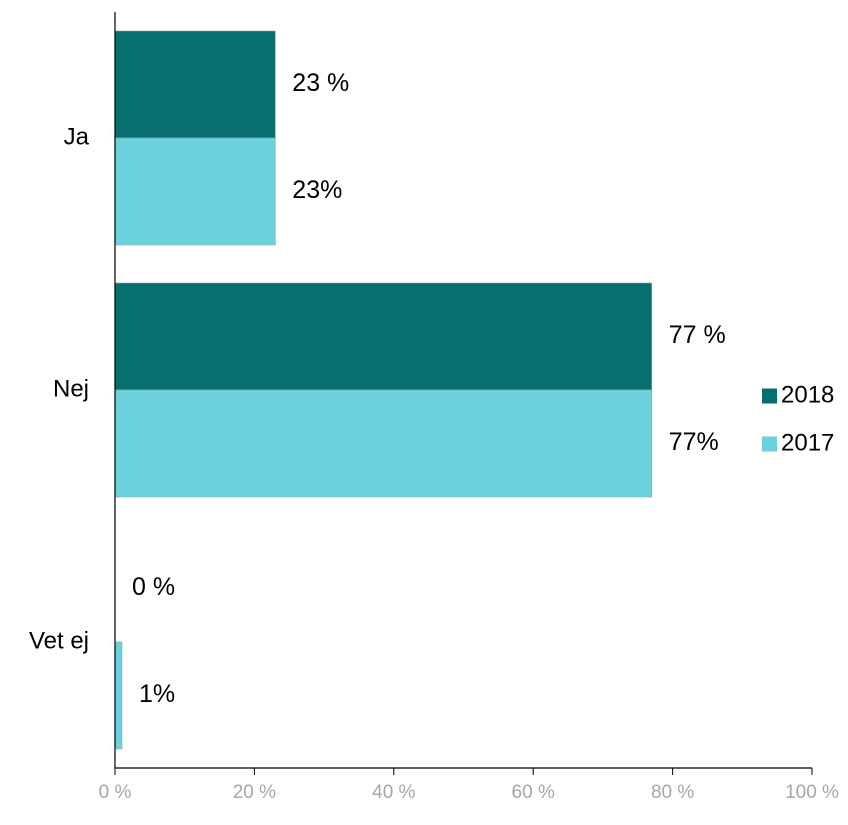 This screenshot has height=825, width=848. I want to click on x-tick-label: 40 %, so click(393, 792).